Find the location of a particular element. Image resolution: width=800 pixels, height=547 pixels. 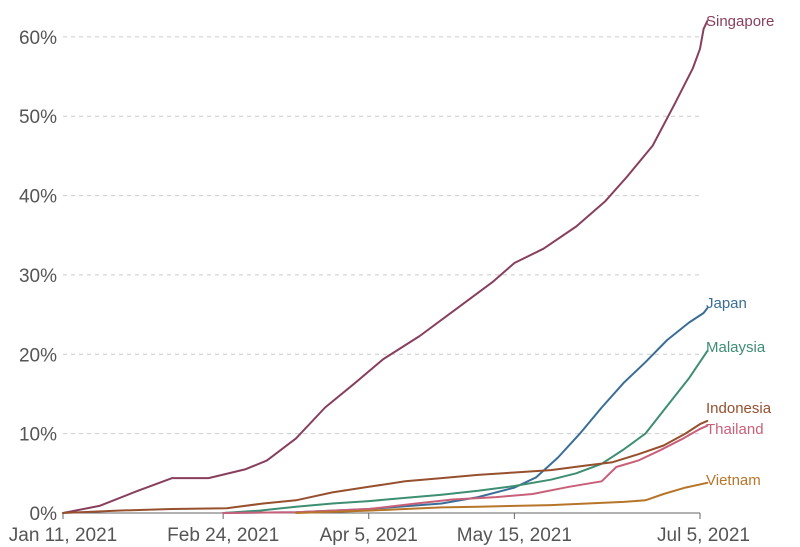

series-label-thailand: Thailand is located at coordinates (735, 429).